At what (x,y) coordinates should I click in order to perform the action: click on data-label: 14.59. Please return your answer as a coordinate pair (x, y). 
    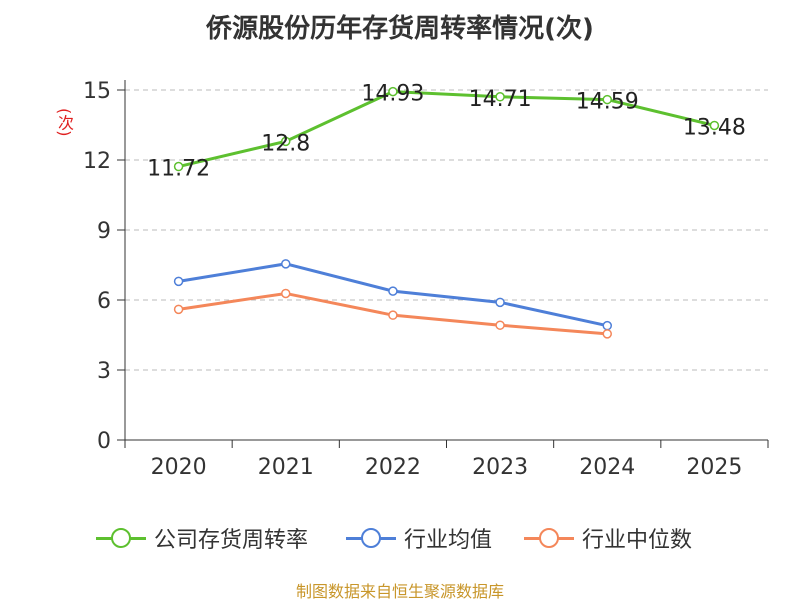
    Looking at the image, I should click on (607, 102).